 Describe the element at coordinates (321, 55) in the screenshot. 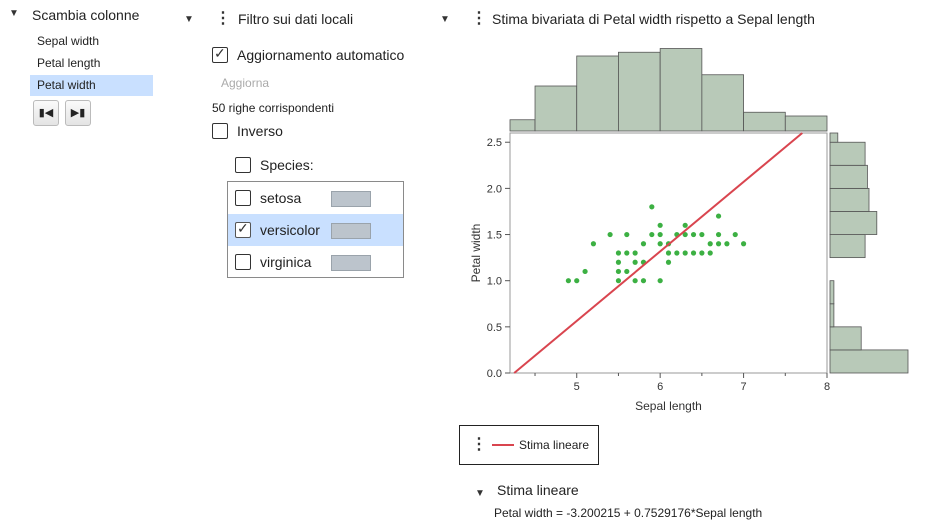

I see `auto-update-label: Aggiornamento automatico` at that location.